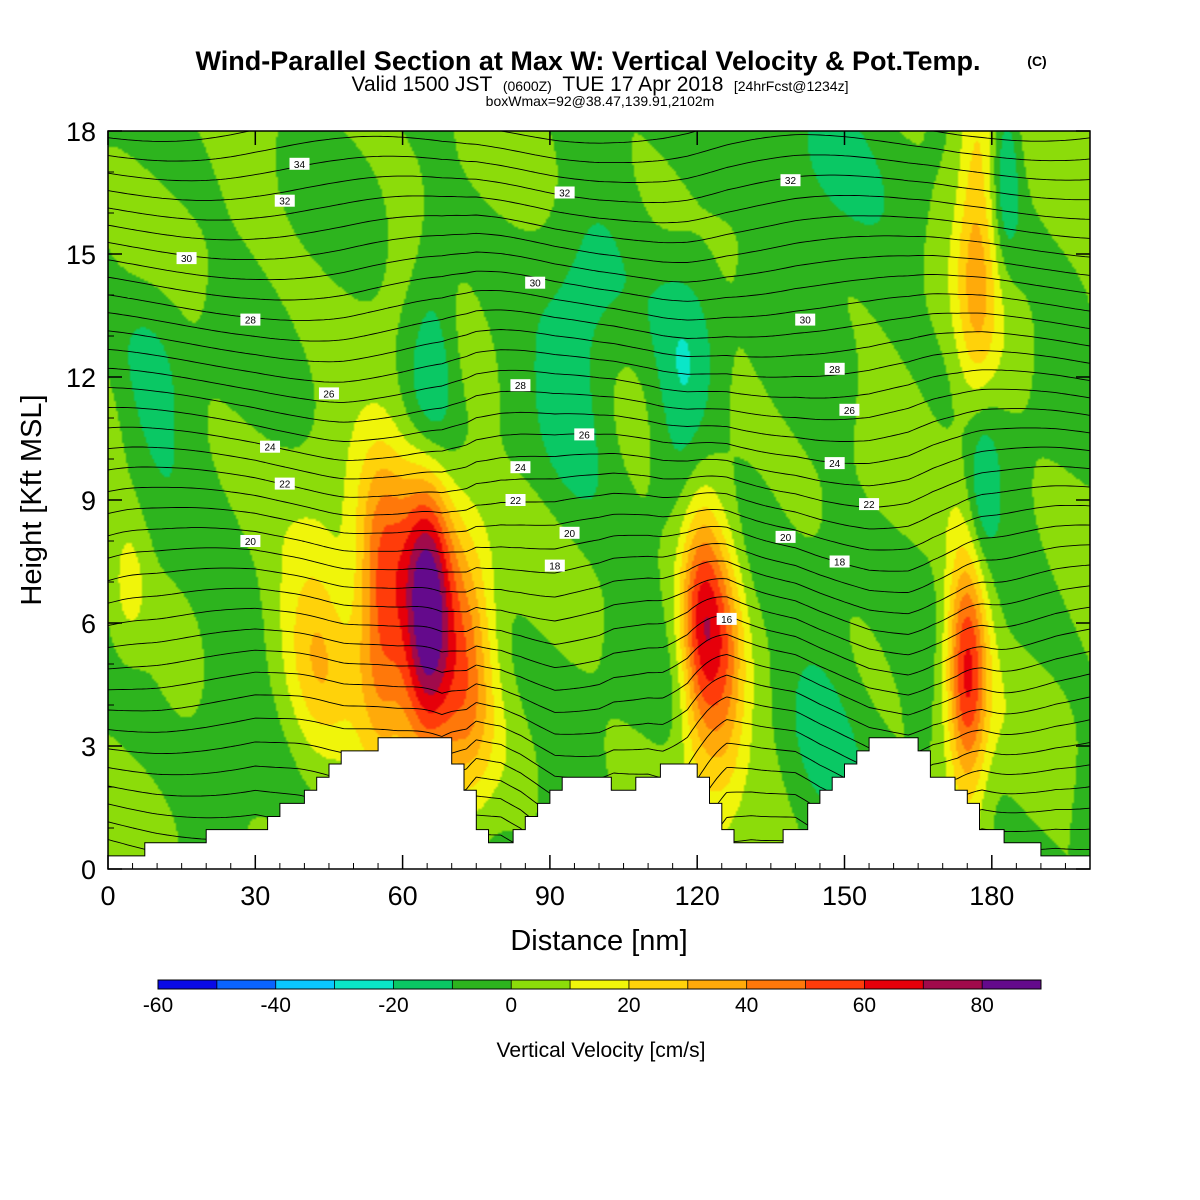  I want to click on colorbar: -60 -40 -20 0 20 40 60 80, so click(592, 998).